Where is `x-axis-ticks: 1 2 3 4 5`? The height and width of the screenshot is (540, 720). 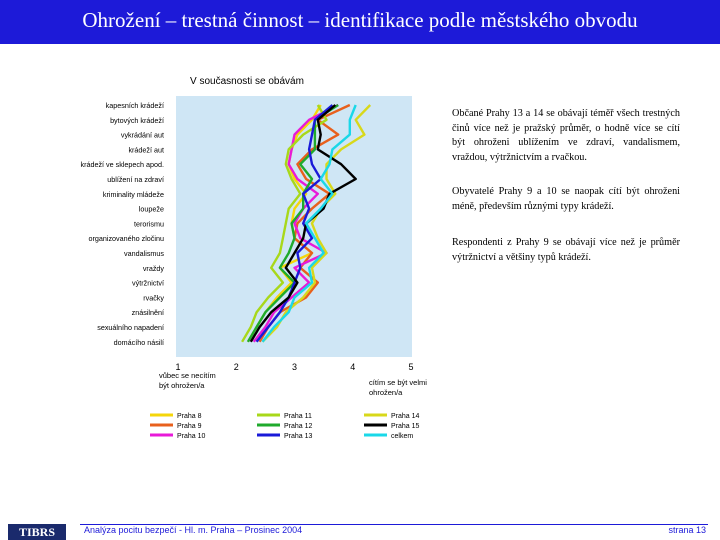 x-axis-ticks: 1 2 3 4 5 is located at coordinates (294, 367).